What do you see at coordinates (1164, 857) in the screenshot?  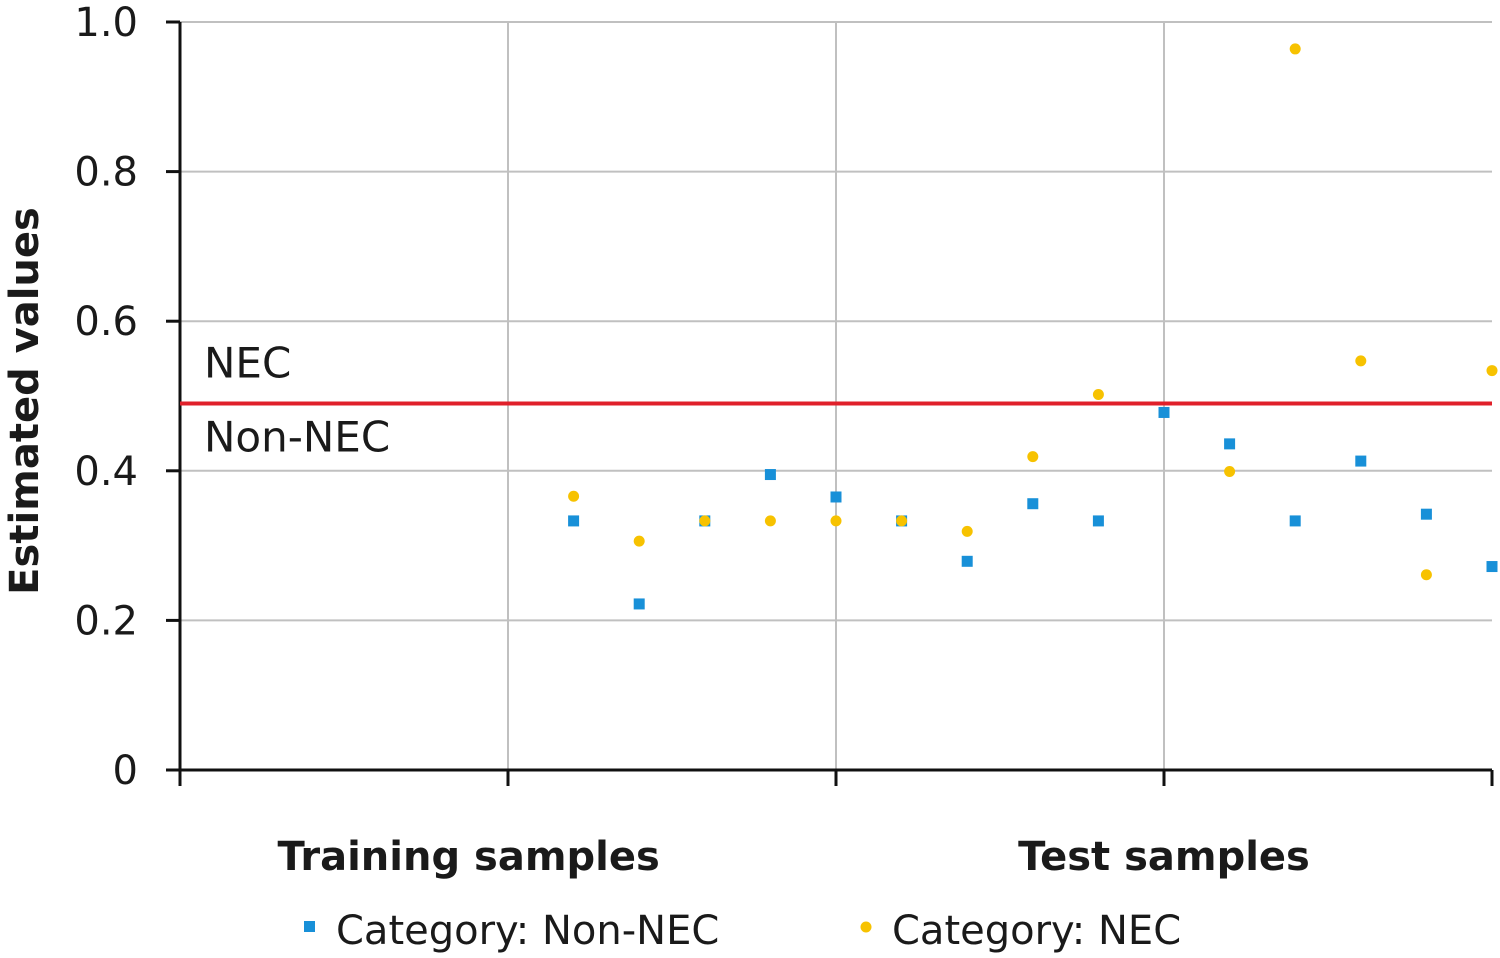 I see `x-group-label: Test samples` at bounding box center [1164, 857].